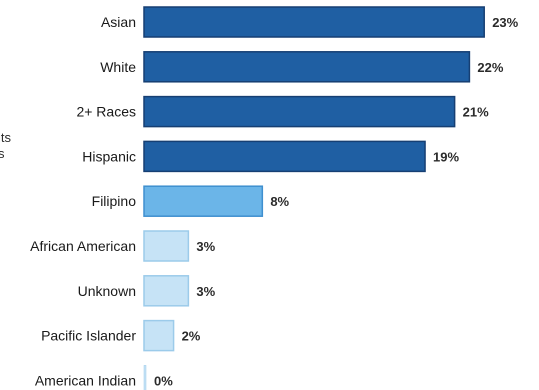 The image size is (539, 390). What do you see at coordinates (191, 336) in the screenshot?
I see `value-label-pacific-islander: 2%` at bounding box center [191, 336].